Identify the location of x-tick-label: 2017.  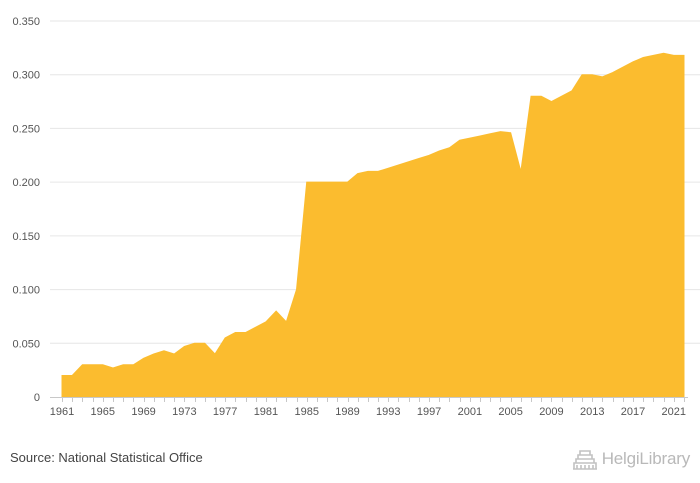
(633, 412).